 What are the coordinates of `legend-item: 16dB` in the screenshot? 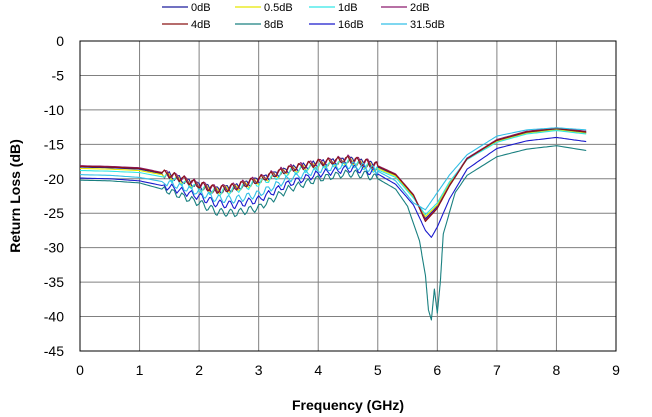 It's located at (336, 25).